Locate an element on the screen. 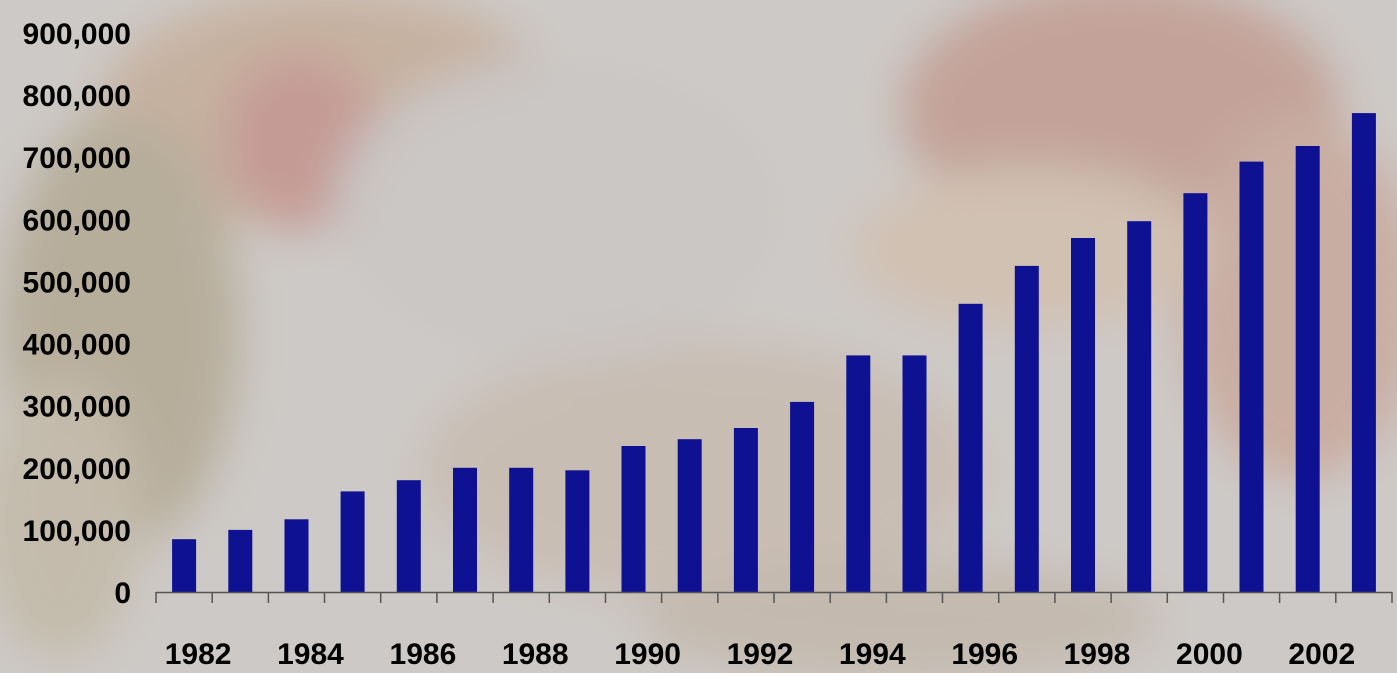  y-tick-label: 600,000 is located at coordinates (77, 220).